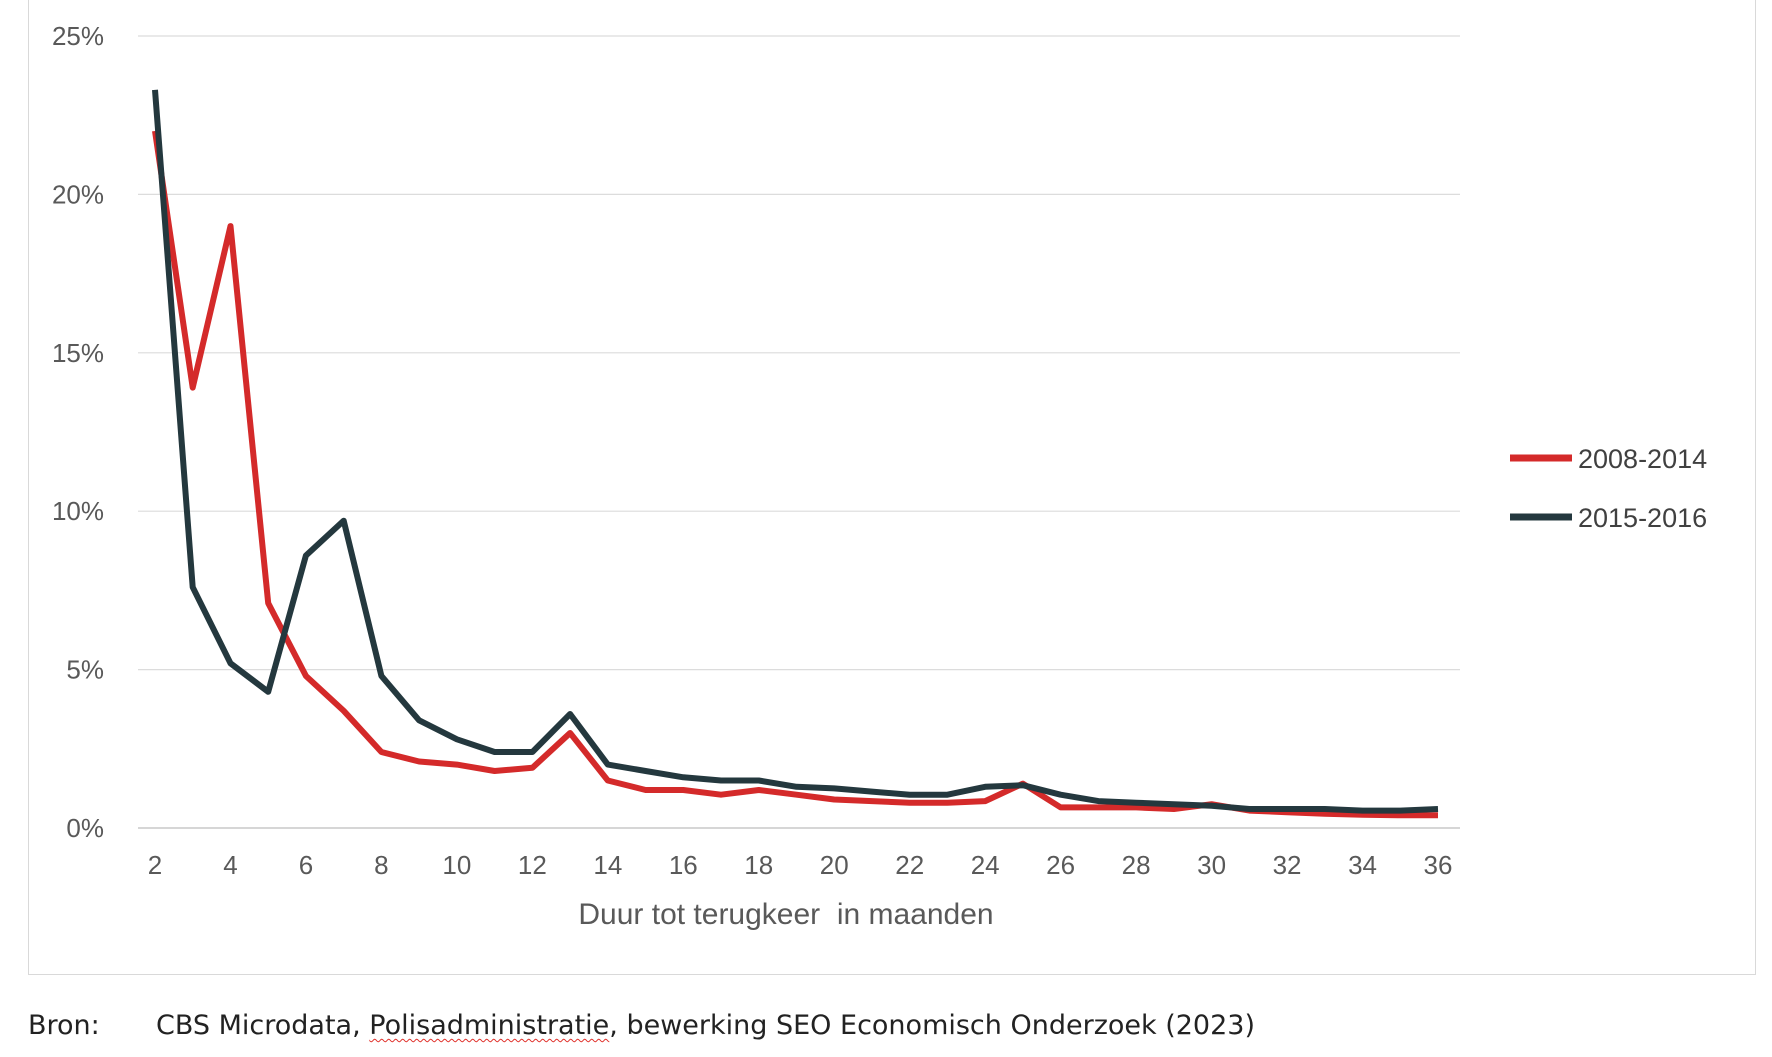 This screenshot has height=1057, width=1772. Describe the element at coordinates (834, 865) in the screenshot. I see `x-tick-label: 20` at that location.